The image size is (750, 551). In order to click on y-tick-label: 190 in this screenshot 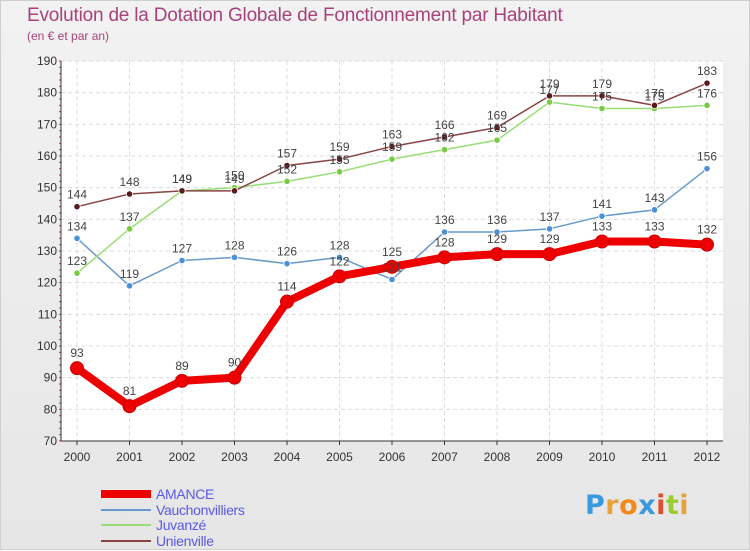, I will do `click(47, 61)`.